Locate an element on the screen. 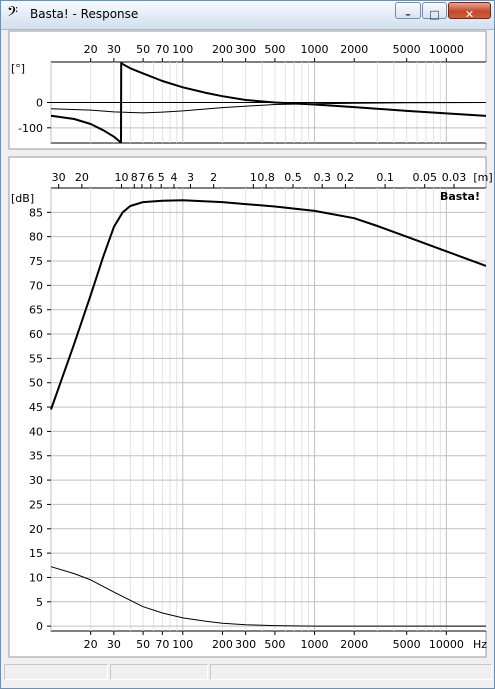  status-bar is located at coordinates (247, 675).